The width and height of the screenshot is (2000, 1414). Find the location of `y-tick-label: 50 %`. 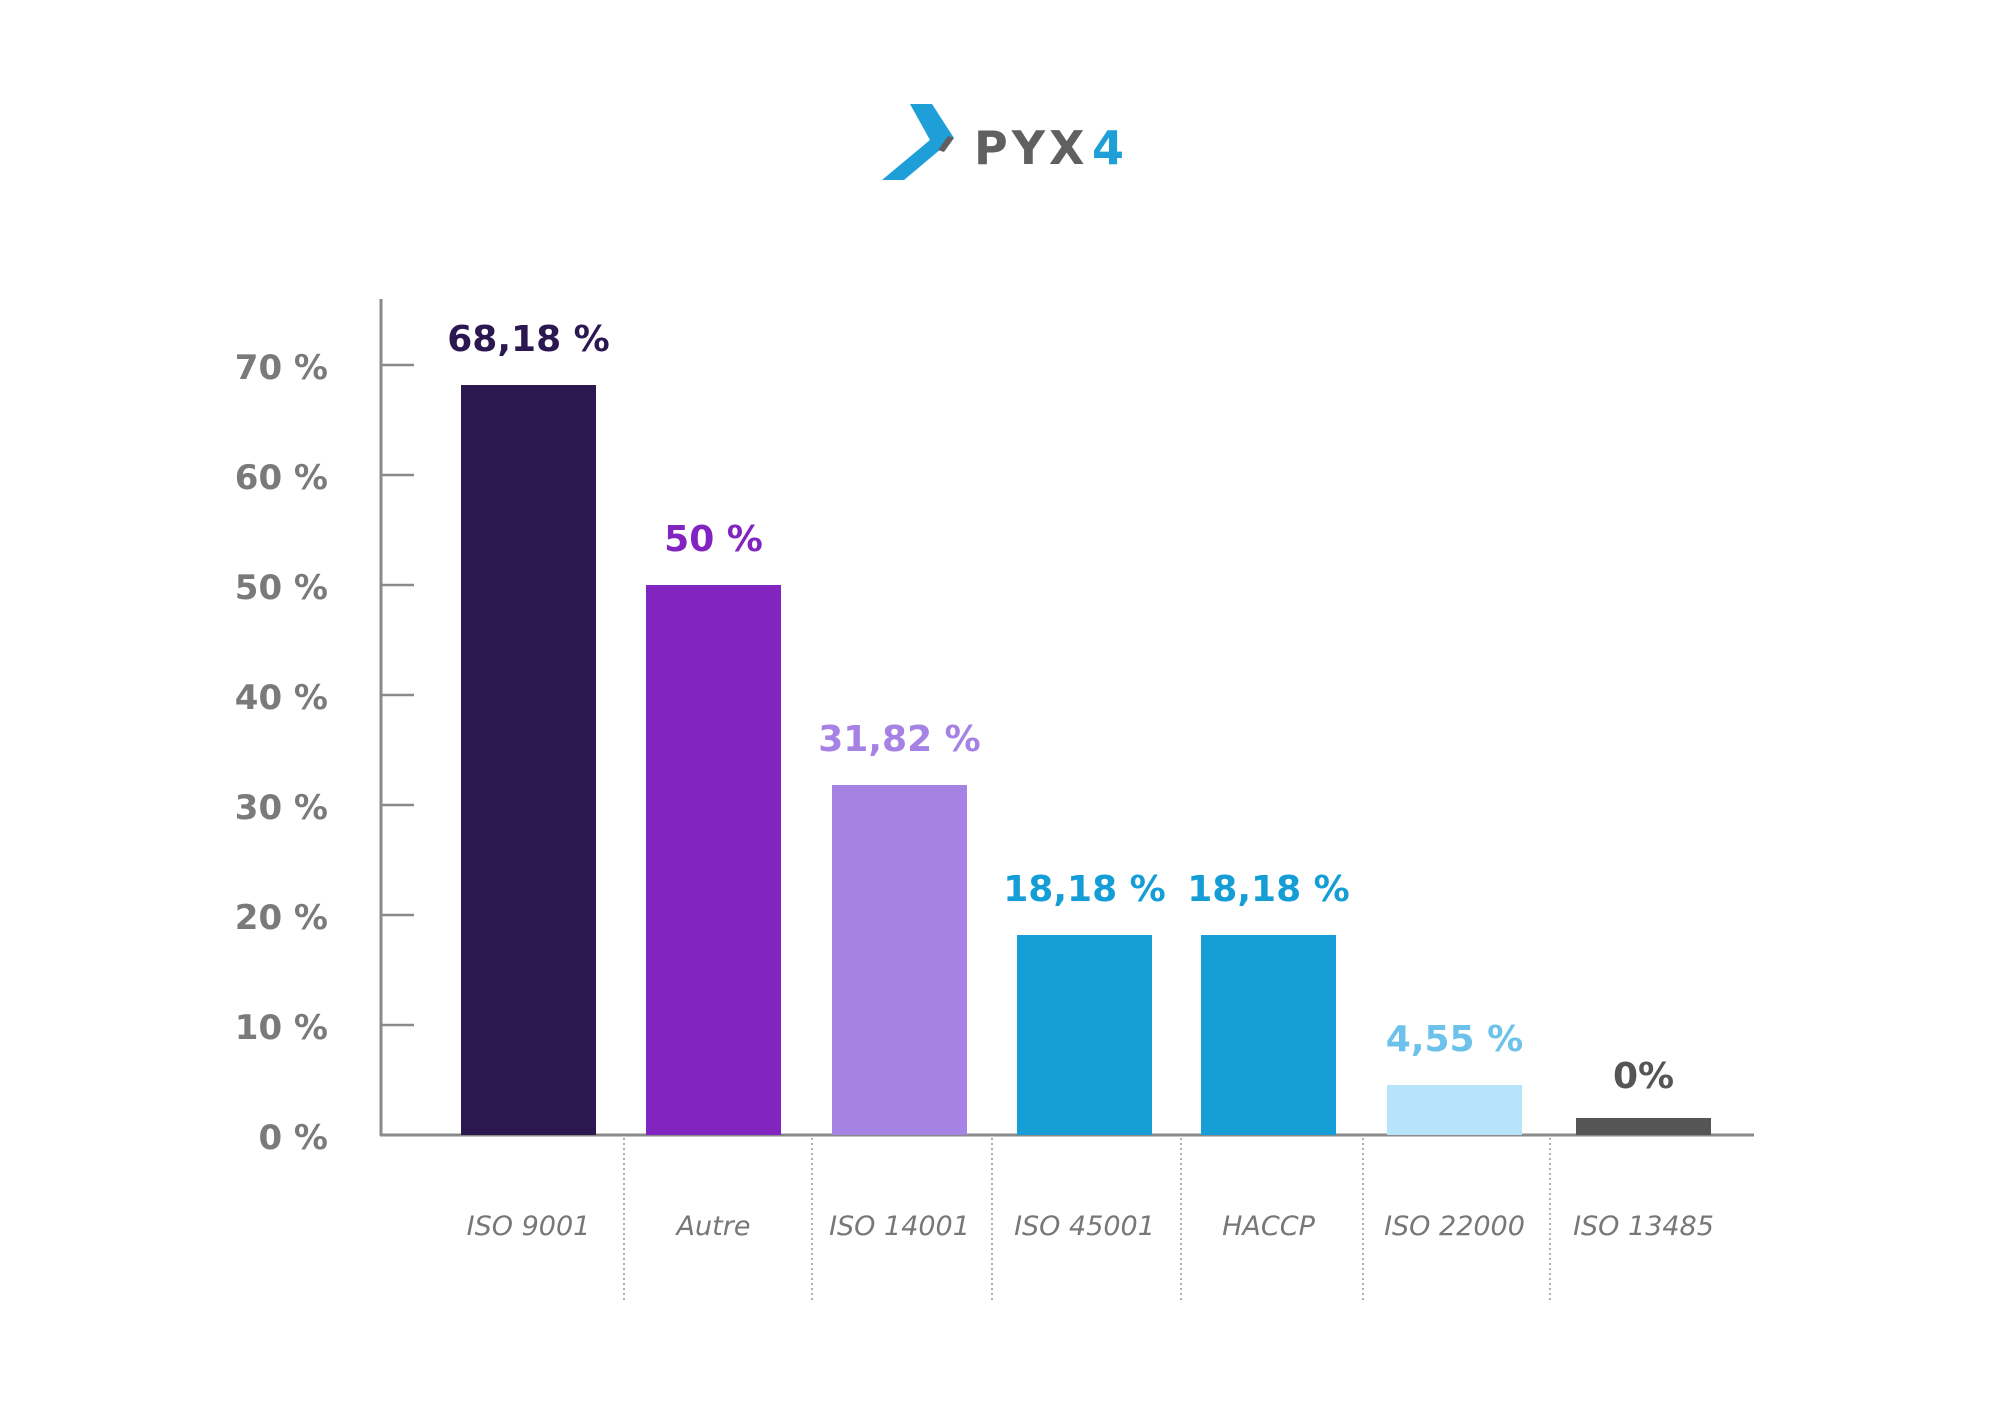

y-tick-label: 50 % is located at coordinates (281, 588).